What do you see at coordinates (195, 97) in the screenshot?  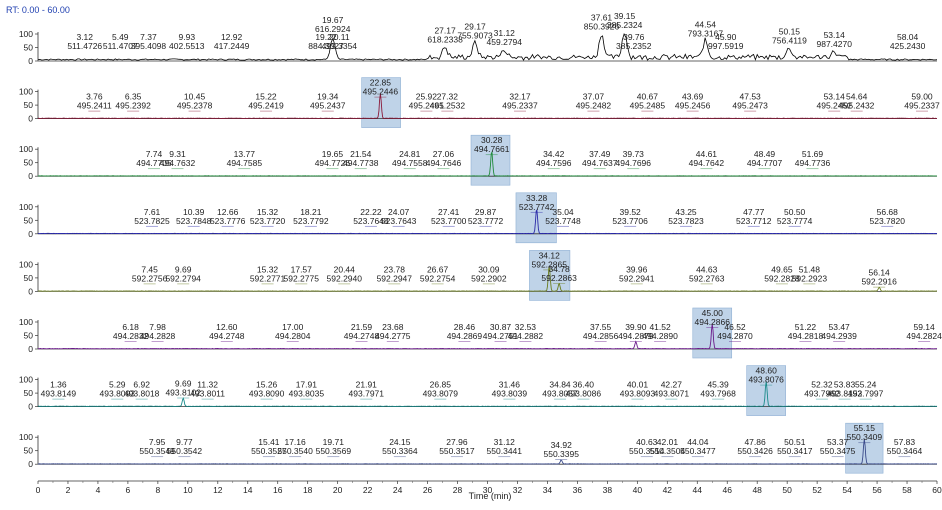 I see `peak-rt-label: 10.45` at bounding box center [195, 97].